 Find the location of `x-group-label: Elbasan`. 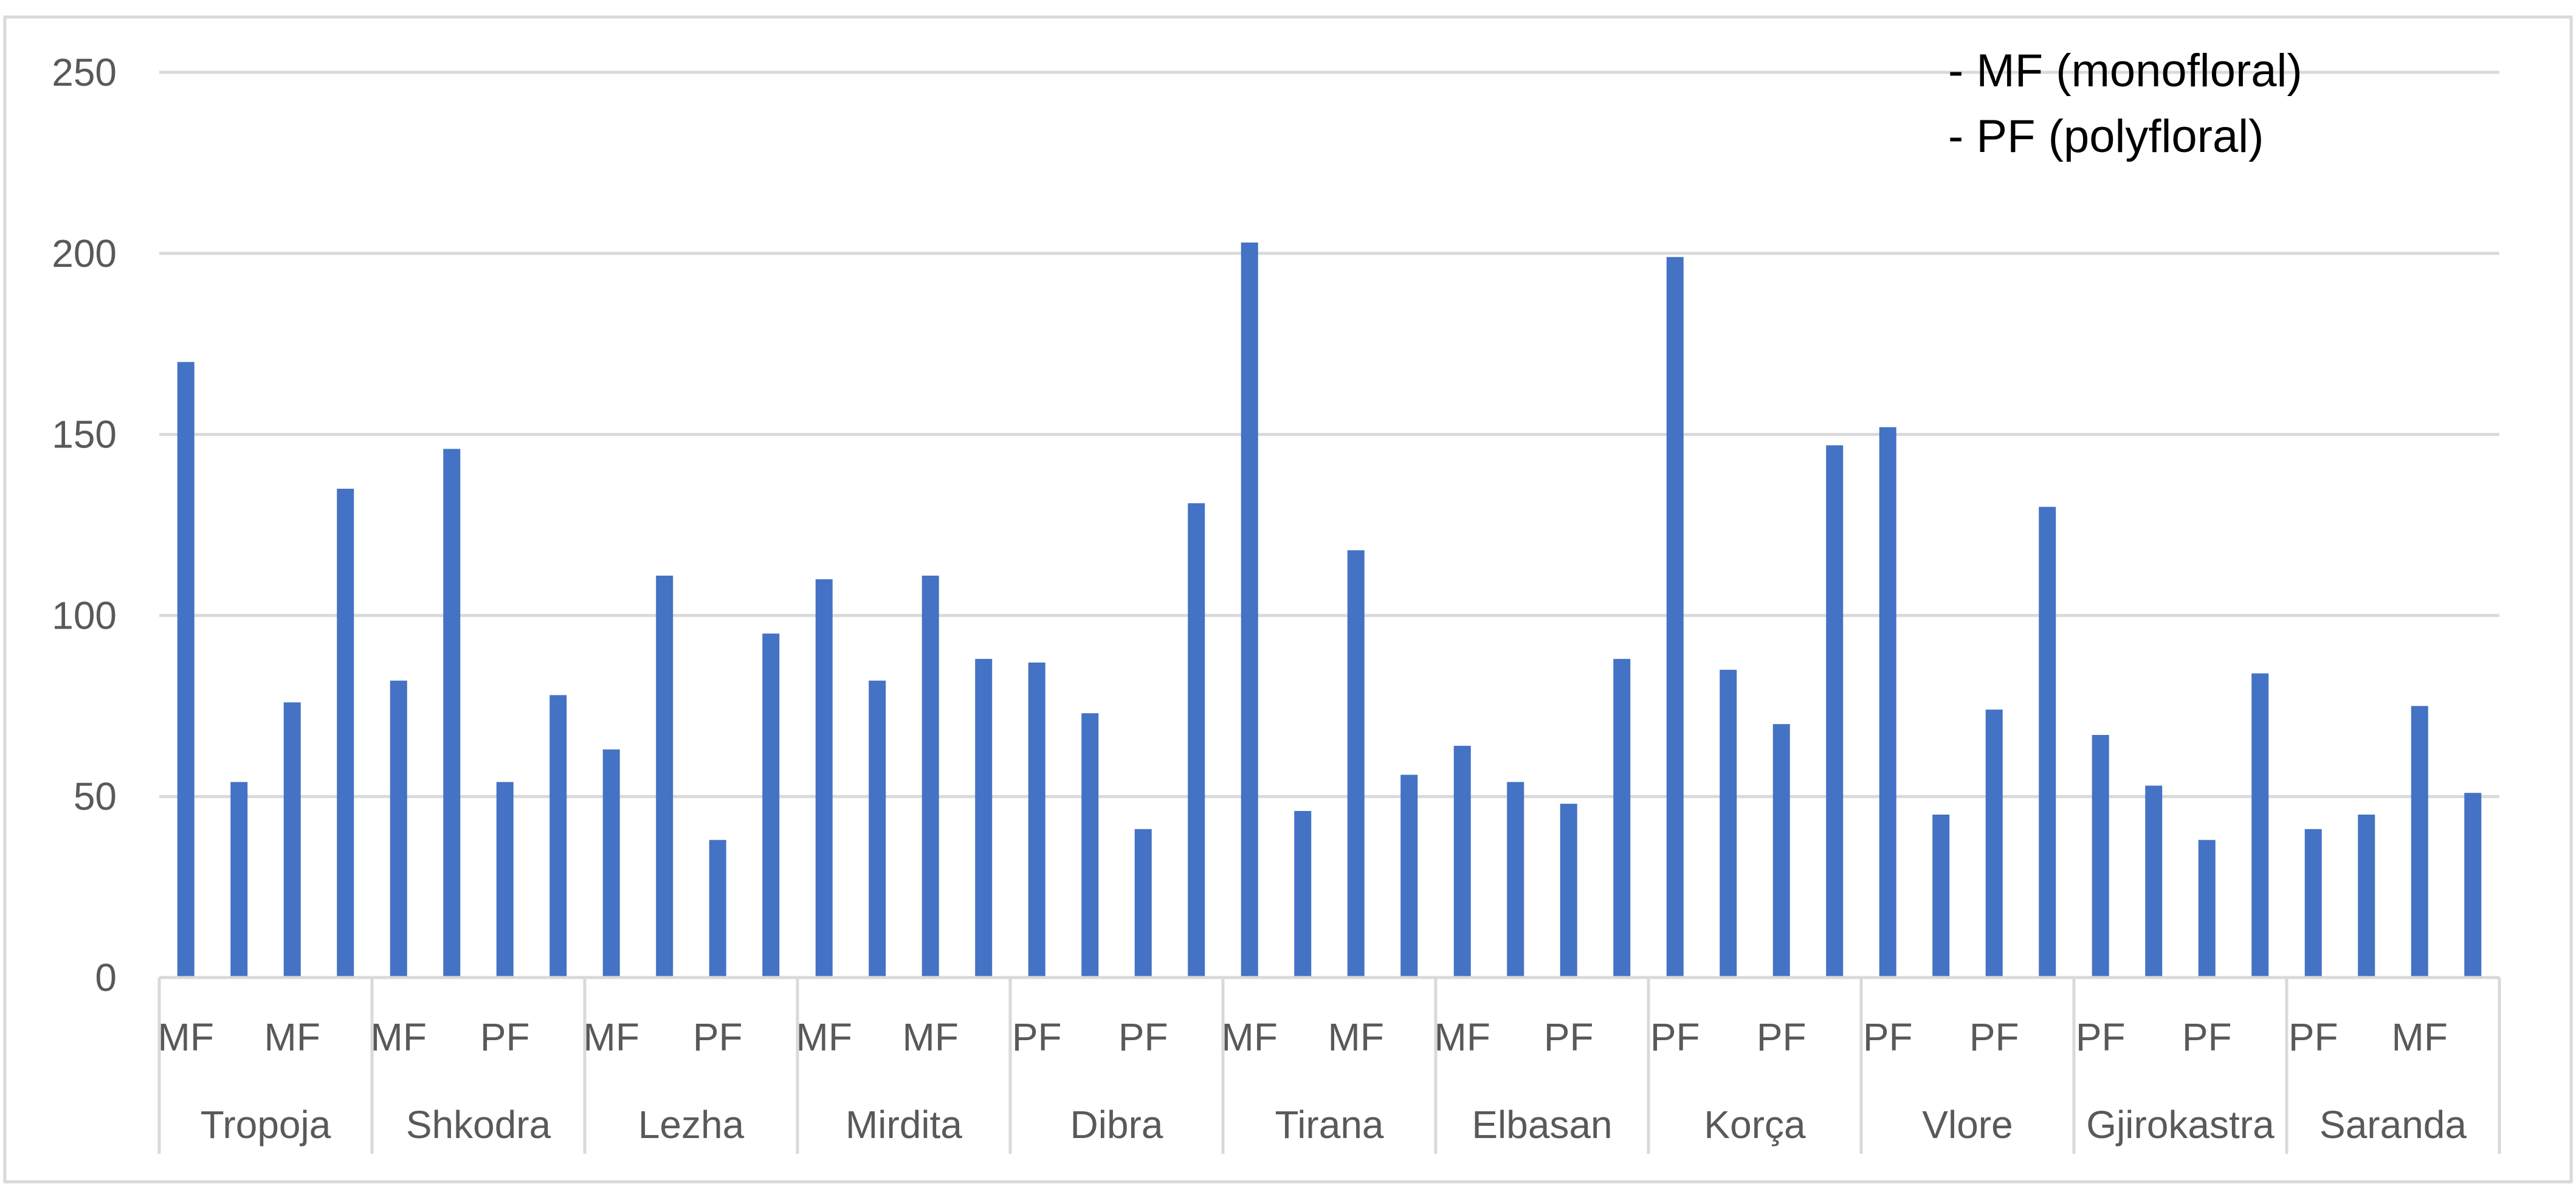

x-group-label: Elbasan is located at coordinates (1542, 1125).